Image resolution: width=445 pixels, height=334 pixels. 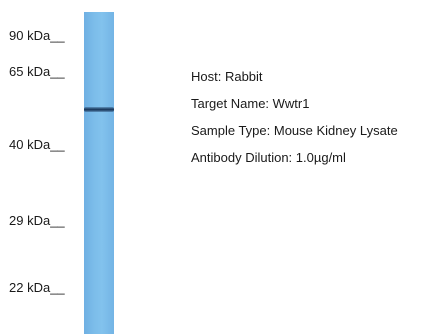 What do you see at coordinates (37, 287) in the screenshot?
I see `marker-label-22: 22 kDa__` at bounding box center [37, 287].